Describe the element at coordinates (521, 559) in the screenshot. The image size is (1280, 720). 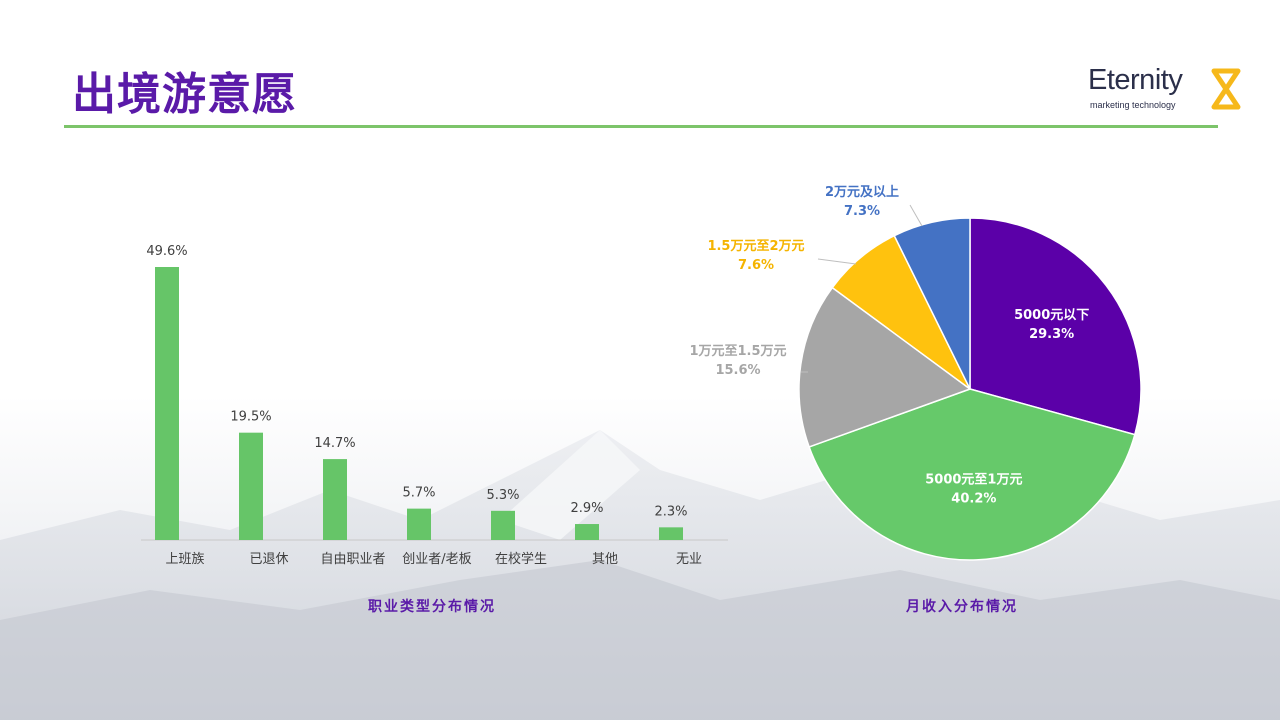
I see `bar-category-label: 在校学生` at that location.